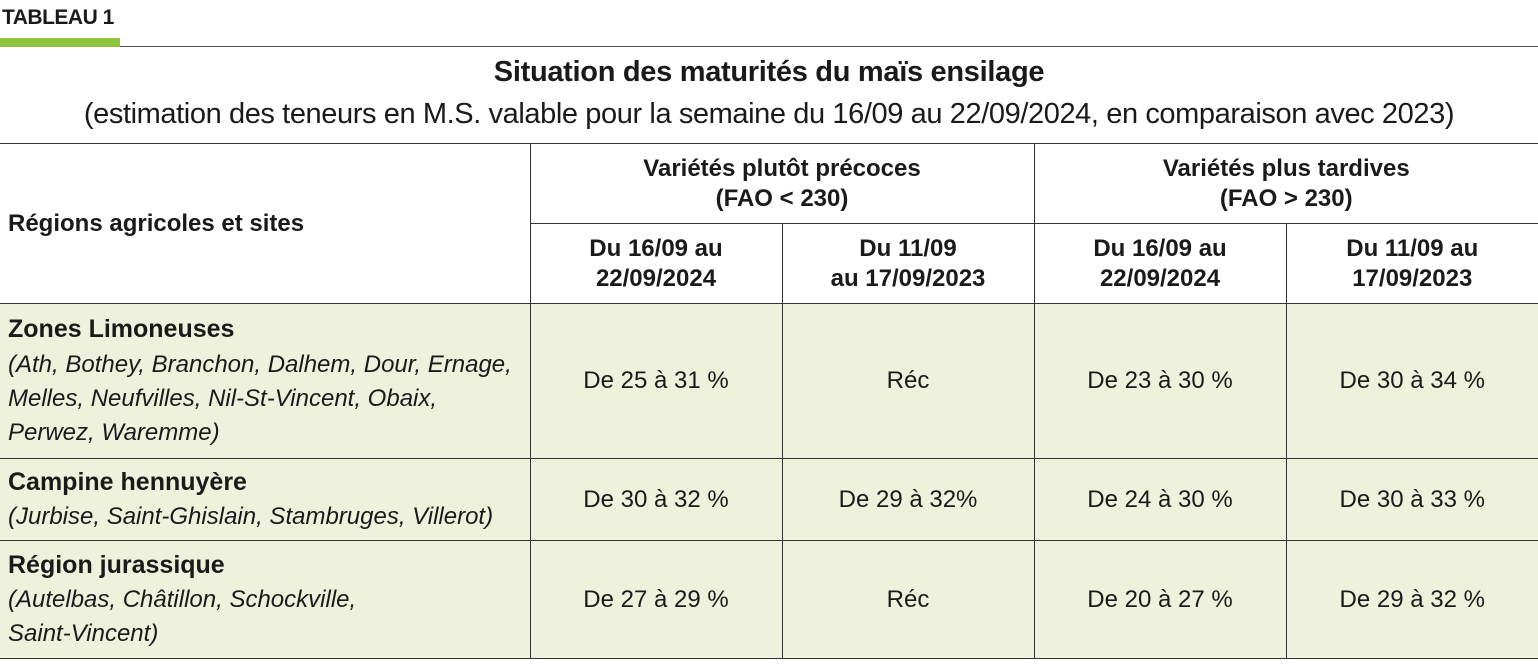 The height and width of the screenshot is (669, 1538). Describe the element at coordinates (1411, 599) in the screenshot. I see `value-cell: De 29 à 32 %` at that location.